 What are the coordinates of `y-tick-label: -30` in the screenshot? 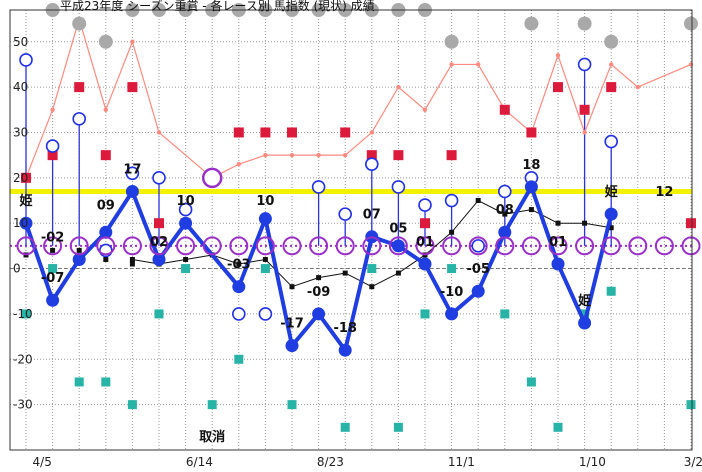 It's located at (23, 405).